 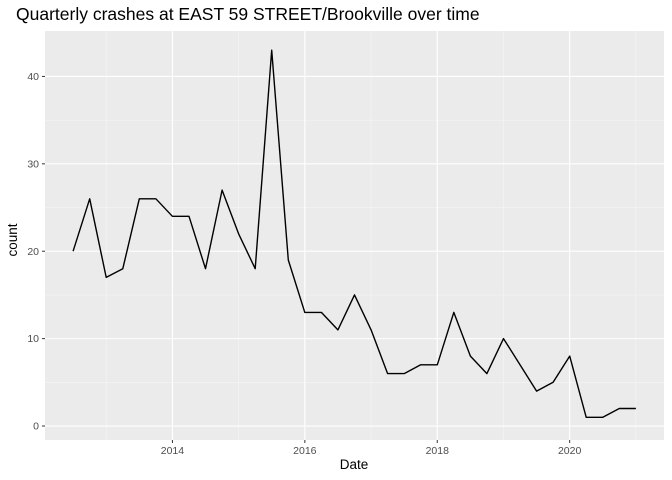 What do you see at coordinates (570, 451) in the screenshot?
I see `x-tick-label: 2020` at bounding box center [570, 451].